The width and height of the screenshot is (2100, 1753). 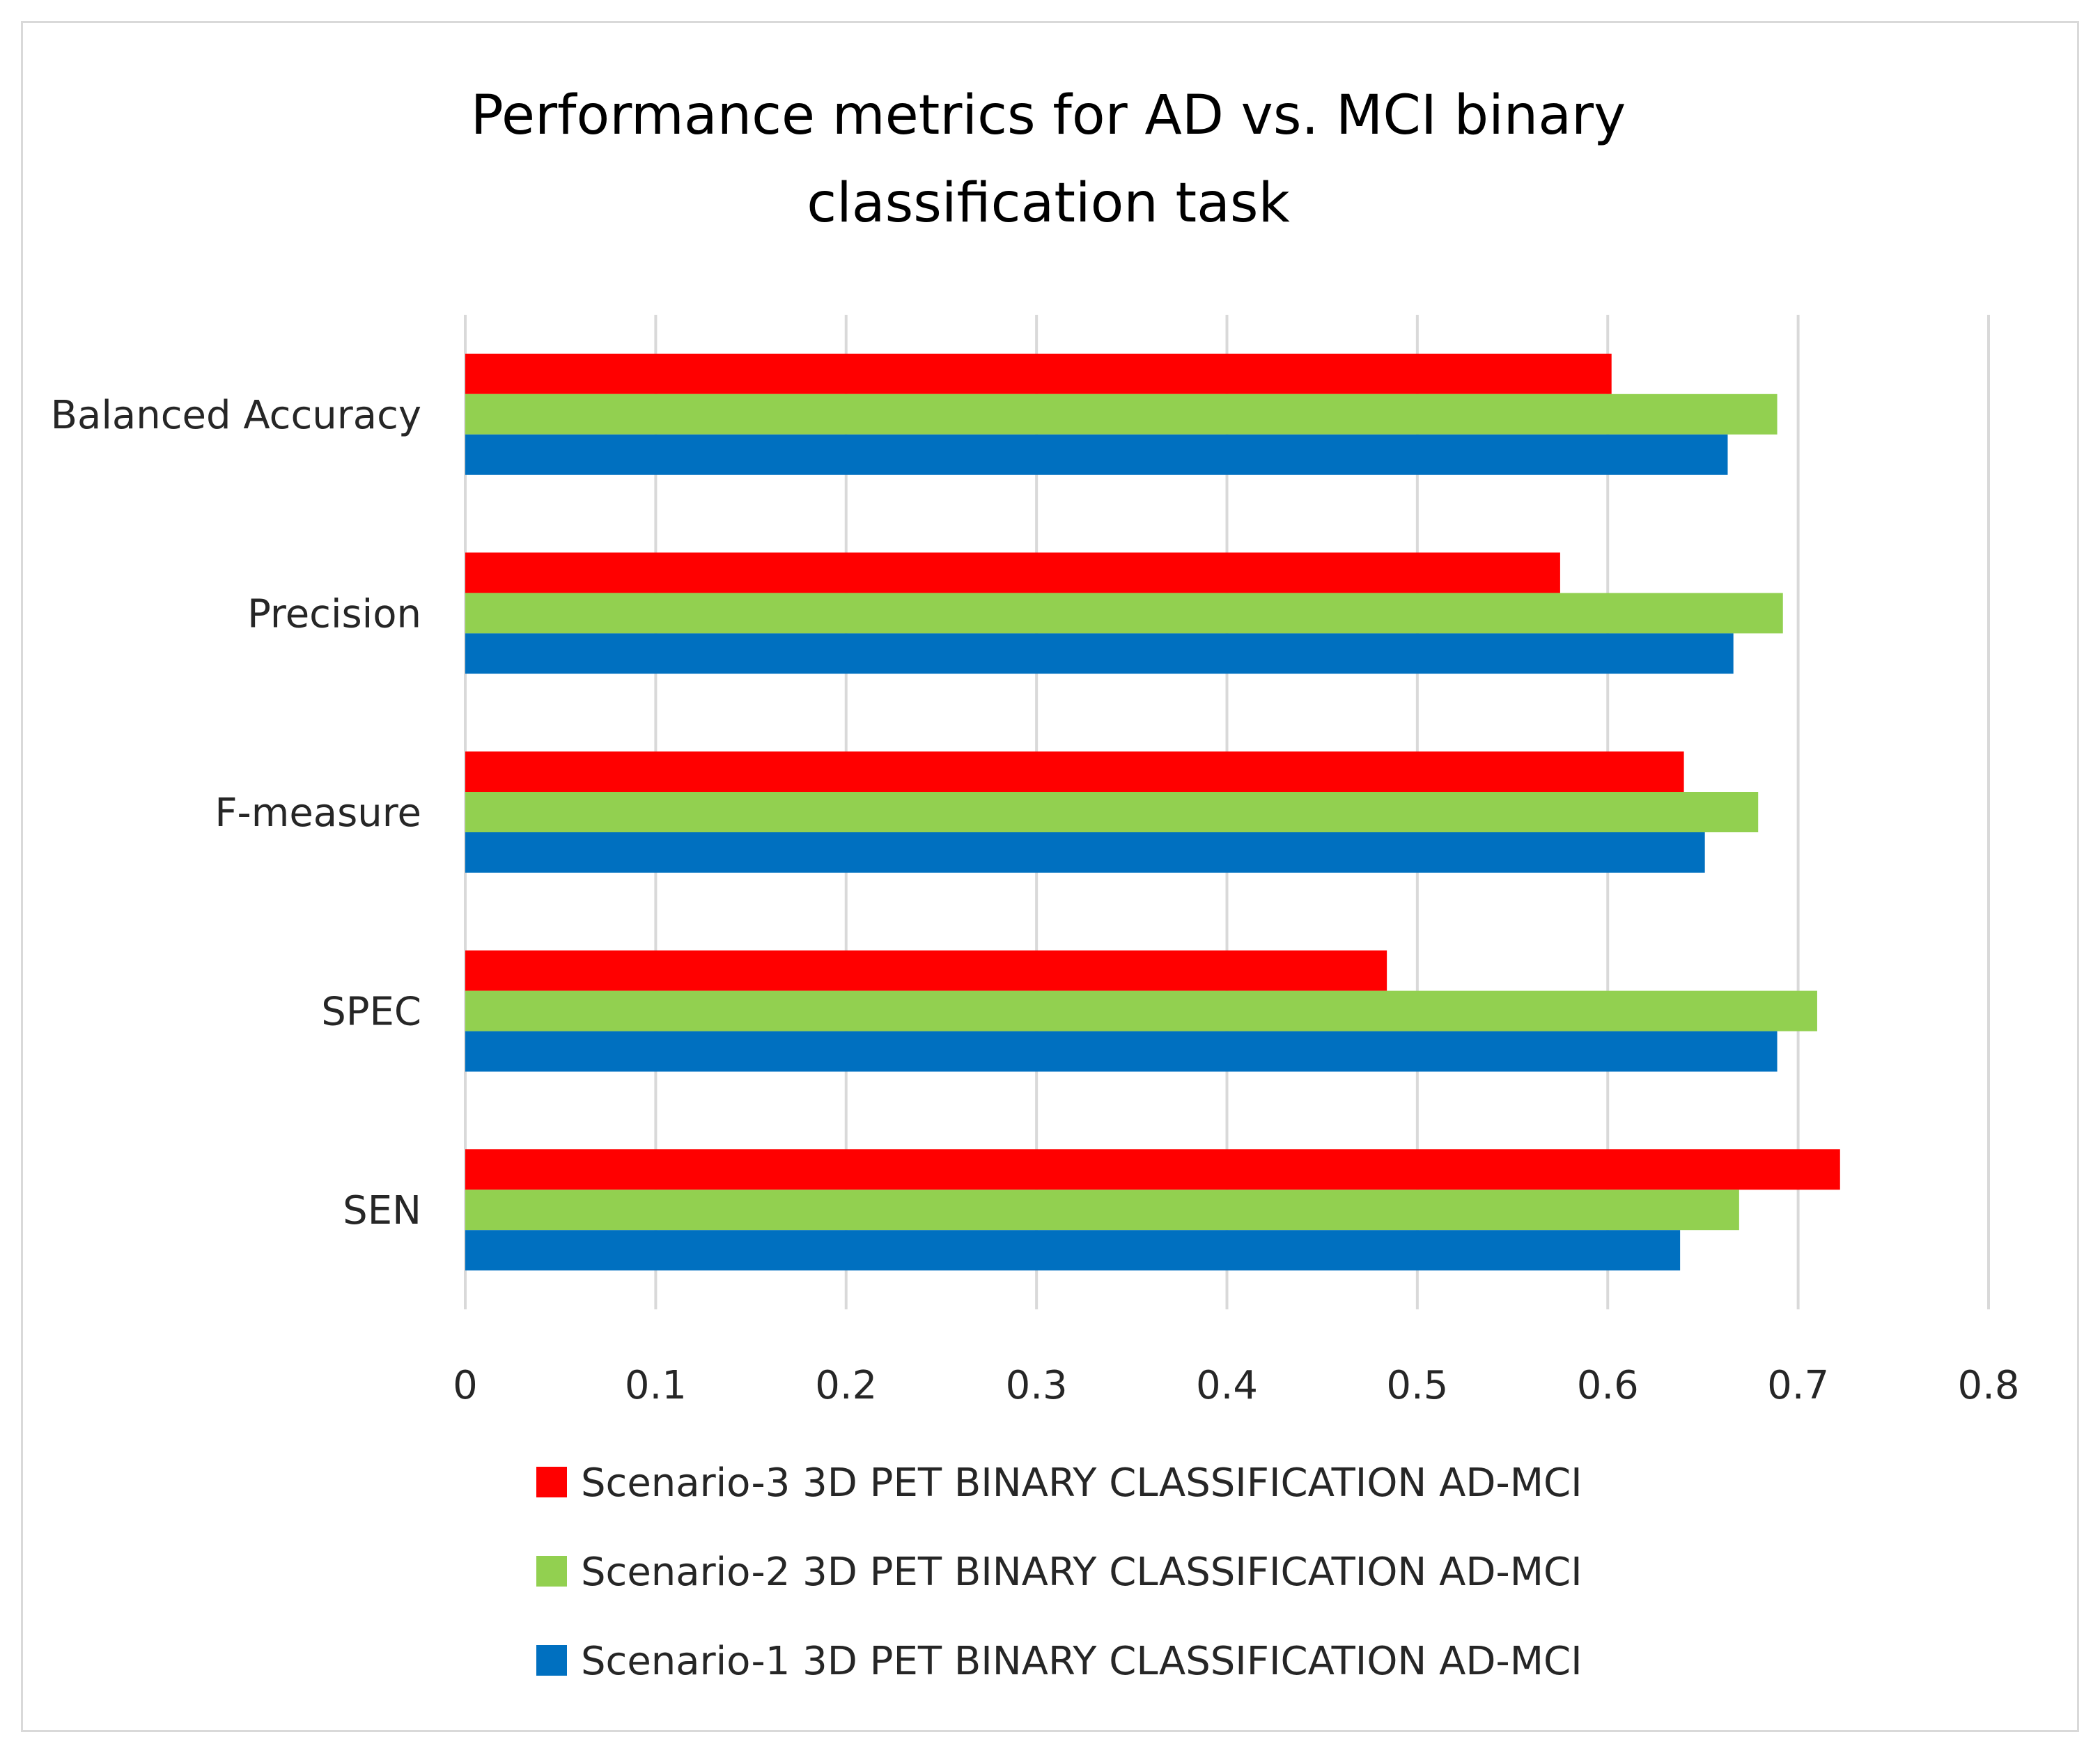 What do you see at coordinates (1037, 1385) in the screenshot?
I see `x-tick-label-0-3: 0.3` at bounding box center [1037, 1385].